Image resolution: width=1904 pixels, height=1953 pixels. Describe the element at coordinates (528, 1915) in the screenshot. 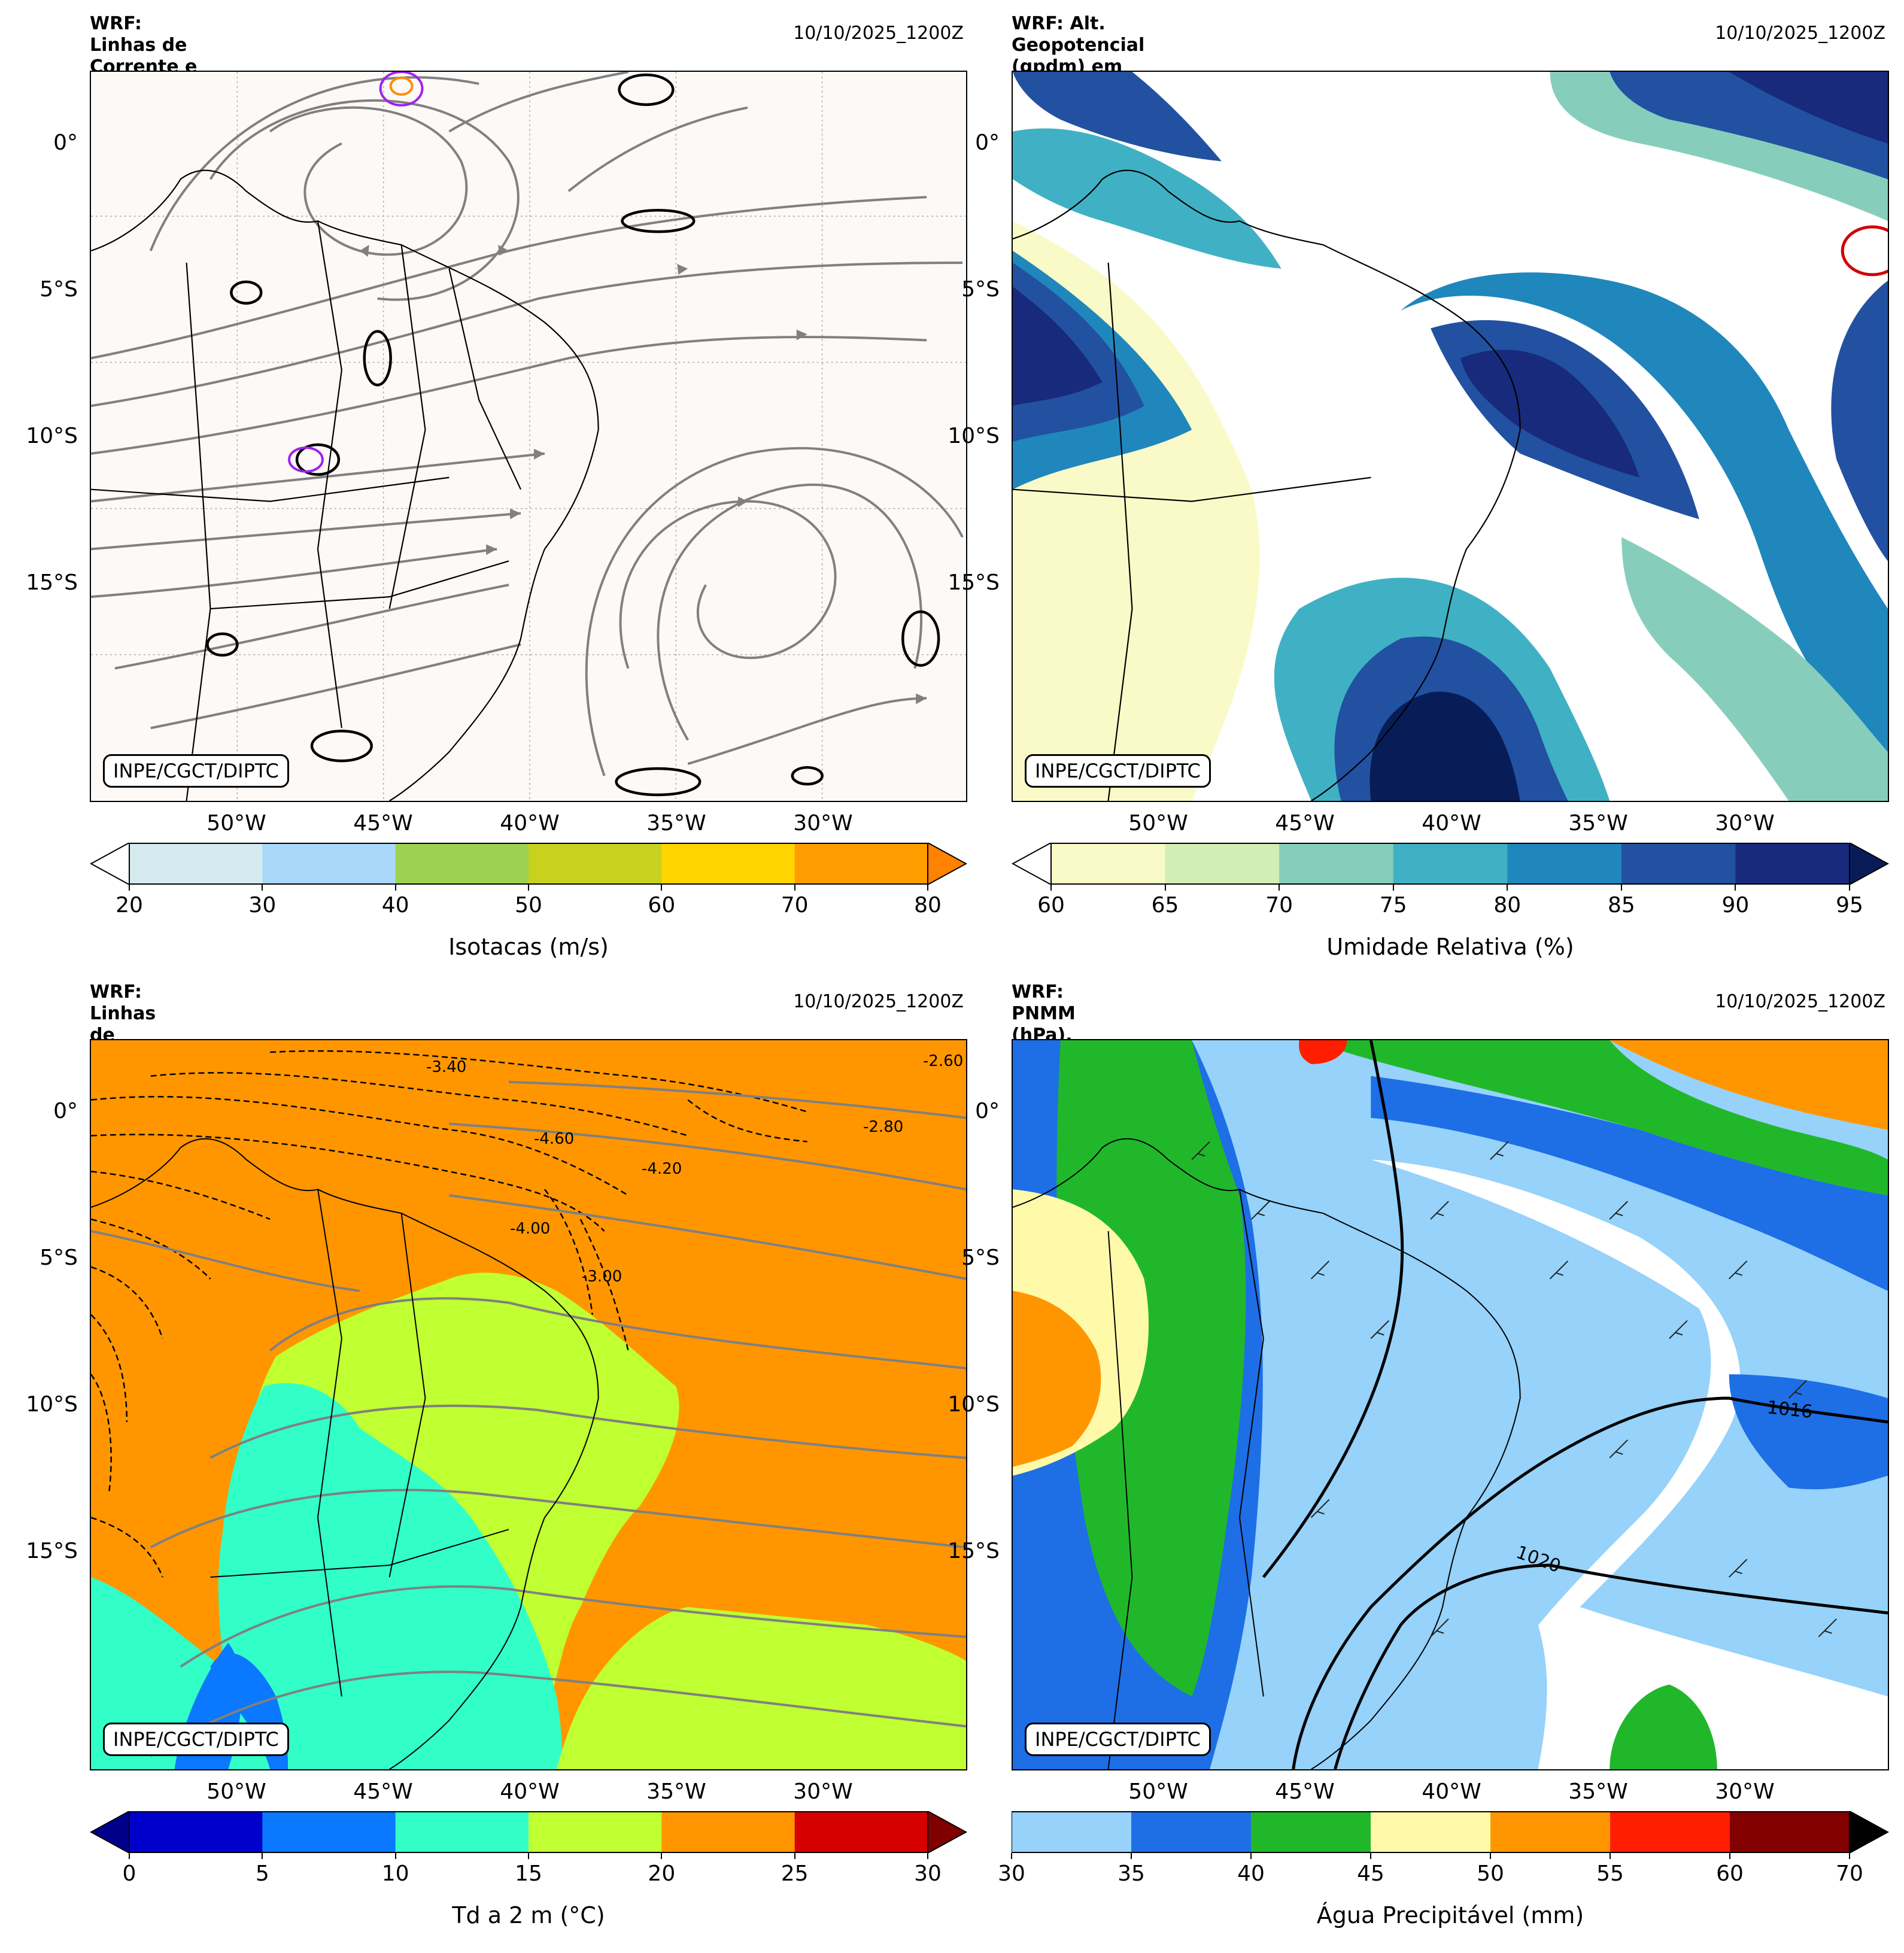

I see `colorbar-label: Td a 2 m (°C)` at that location.